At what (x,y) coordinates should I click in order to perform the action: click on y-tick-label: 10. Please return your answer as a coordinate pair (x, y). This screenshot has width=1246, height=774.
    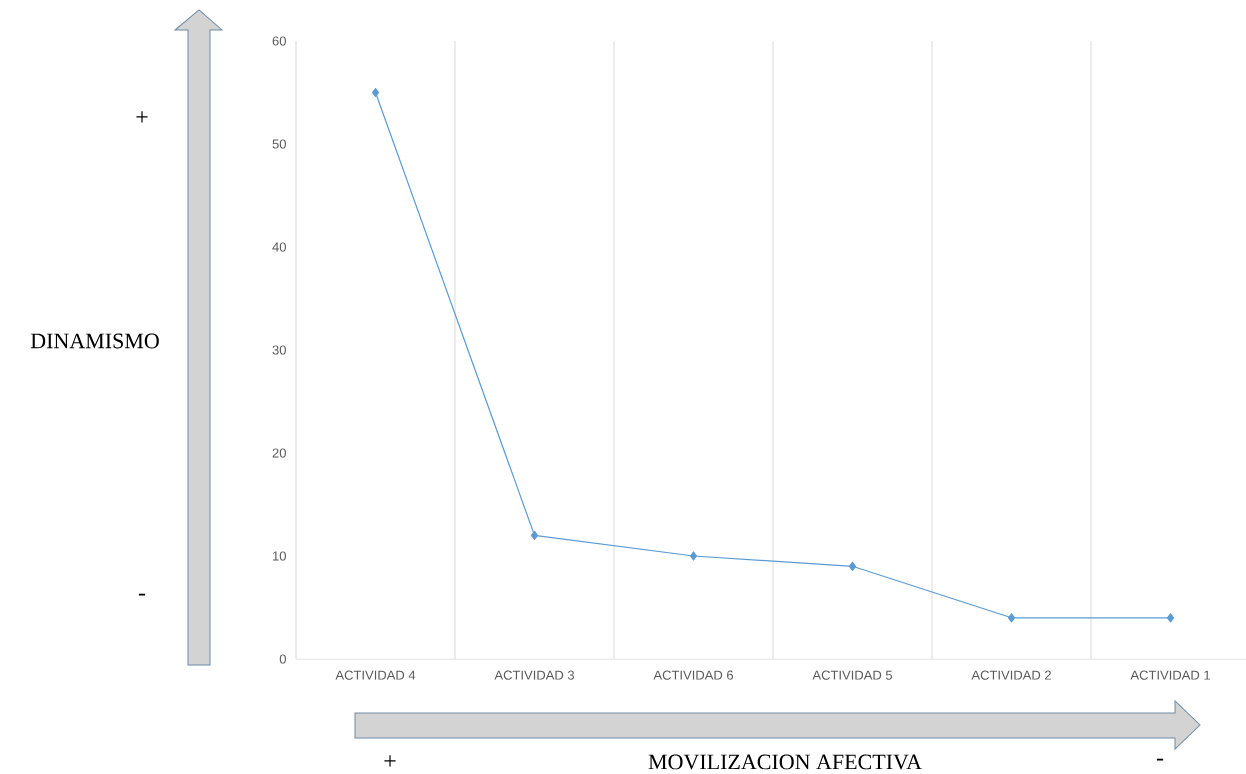
    Looking at the image, I should click on (279, 556).